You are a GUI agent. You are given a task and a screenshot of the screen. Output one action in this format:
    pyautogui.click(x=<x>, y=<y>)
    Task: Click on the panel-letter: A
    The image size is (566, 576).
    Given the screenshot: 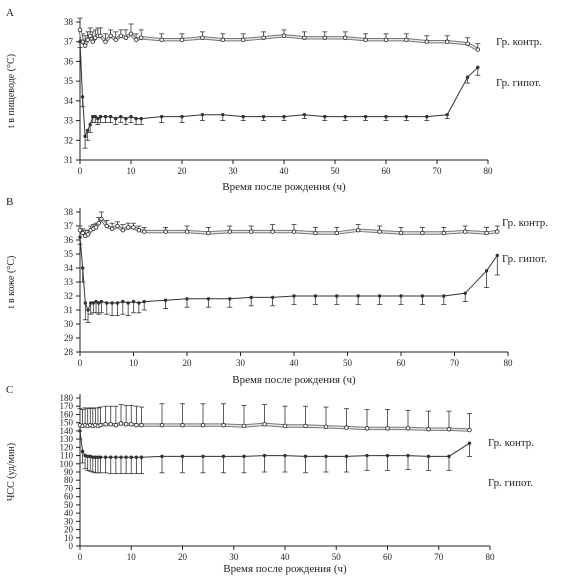 What is the action you would take?
    pyautogui.click(x=10, y=13)
    